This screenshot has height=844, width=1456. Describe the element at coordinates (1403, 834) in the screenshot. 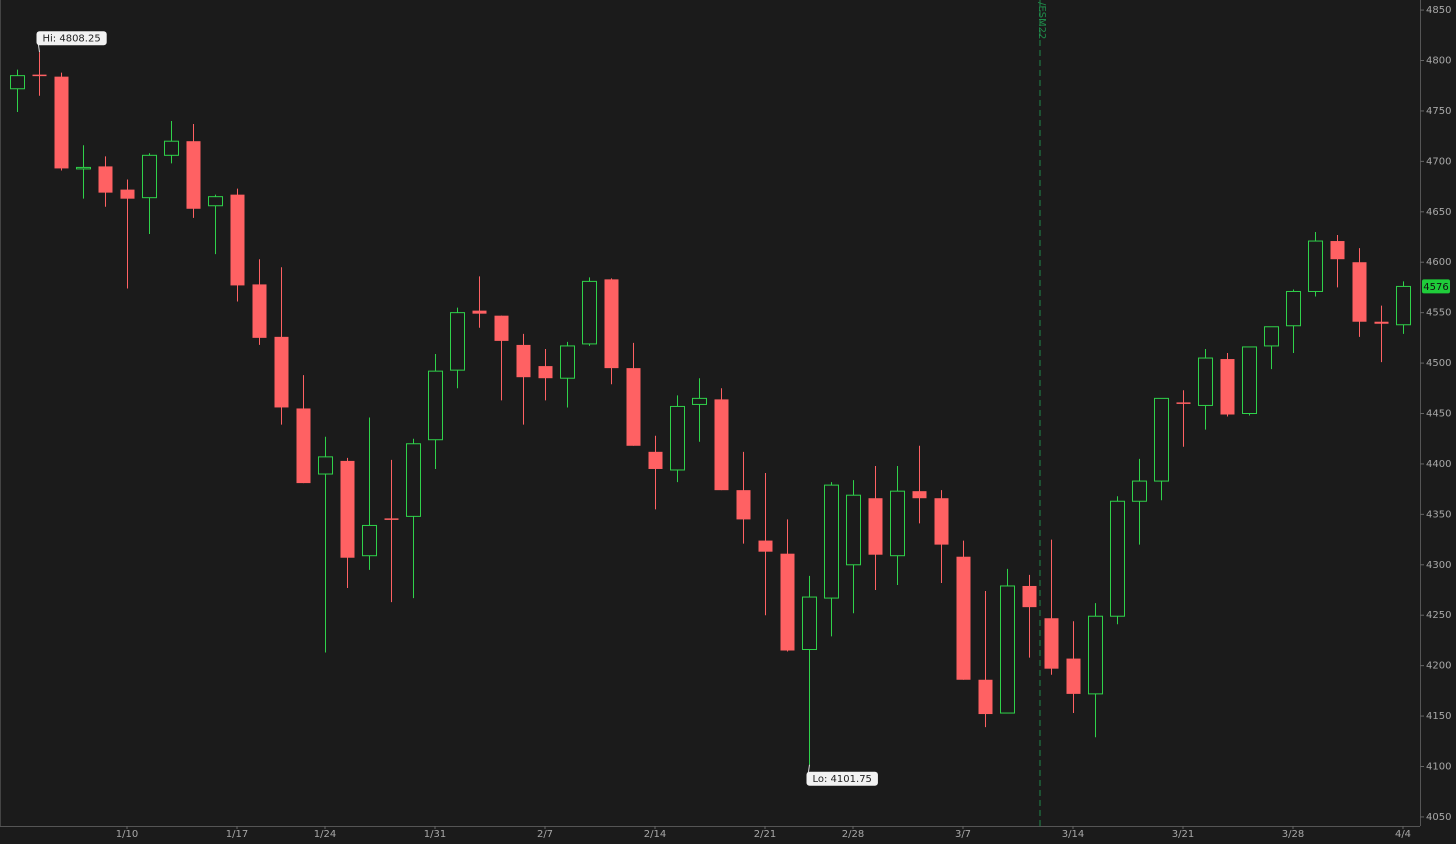

I see `x-tick-label: 4/4` at that location.